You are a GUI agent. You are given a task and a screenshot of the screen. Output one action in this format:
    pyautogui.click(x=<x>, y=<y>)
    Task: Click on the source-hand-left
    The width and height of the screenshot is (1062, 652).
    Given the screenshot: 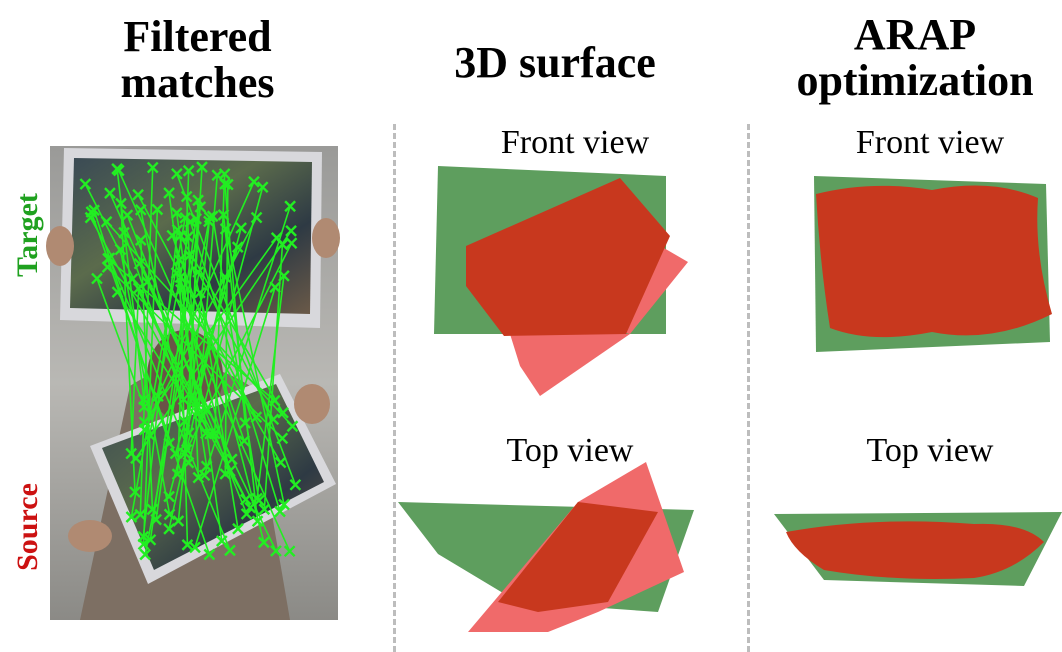 What is the action you would take?
    pyautogui.click(x=90, y=536)
    